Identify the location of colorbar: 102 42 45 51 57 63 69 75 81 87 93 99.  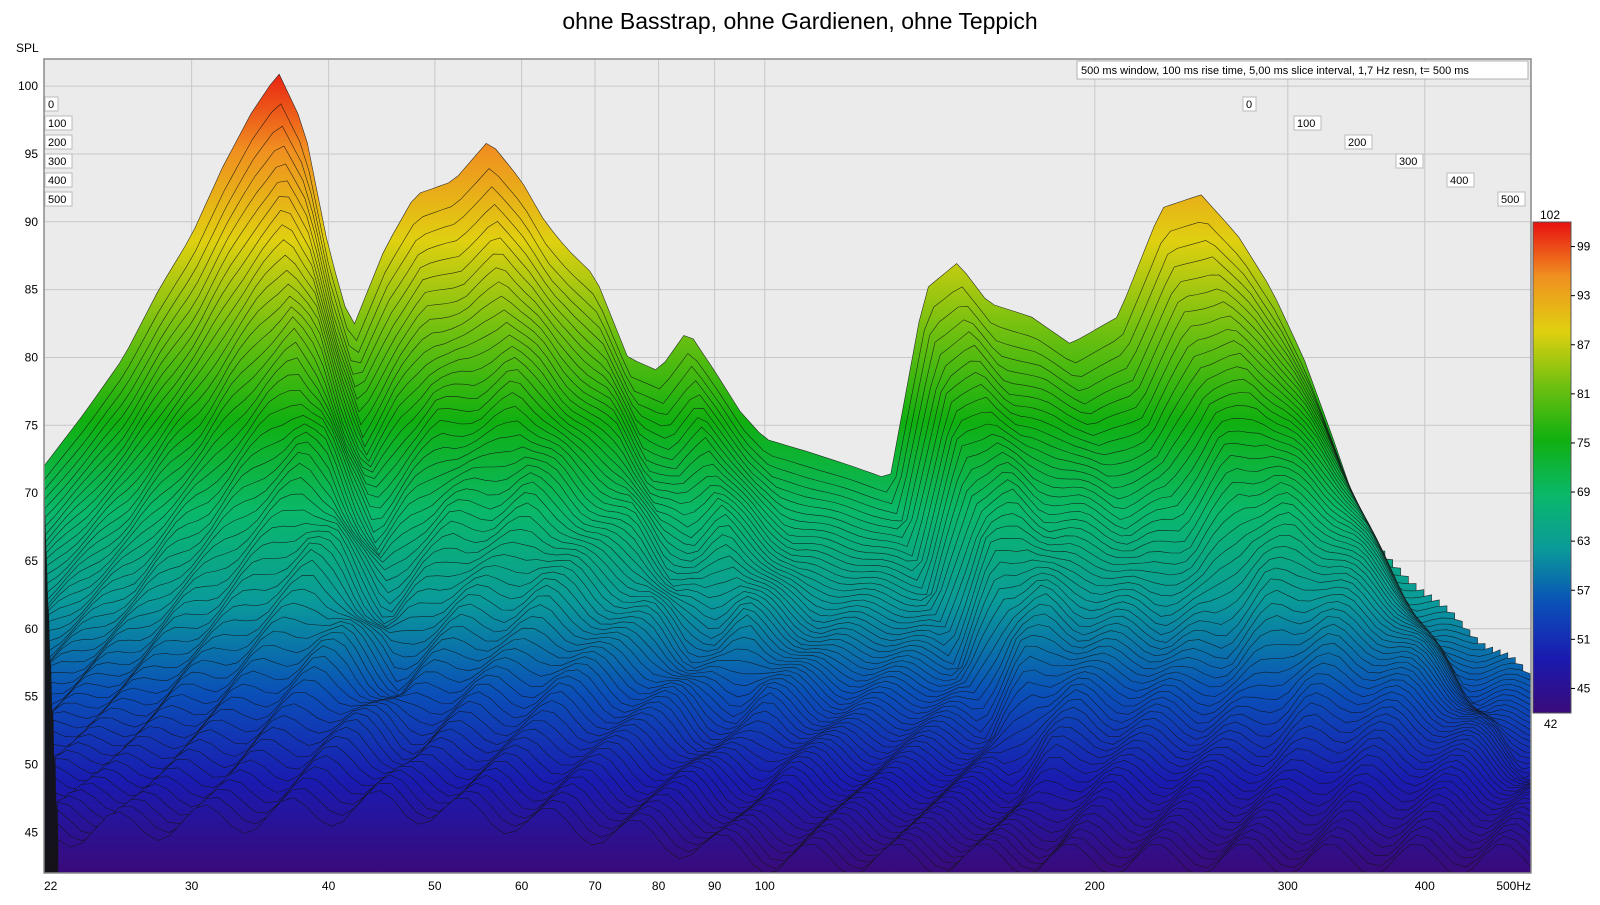
(1561, 469).